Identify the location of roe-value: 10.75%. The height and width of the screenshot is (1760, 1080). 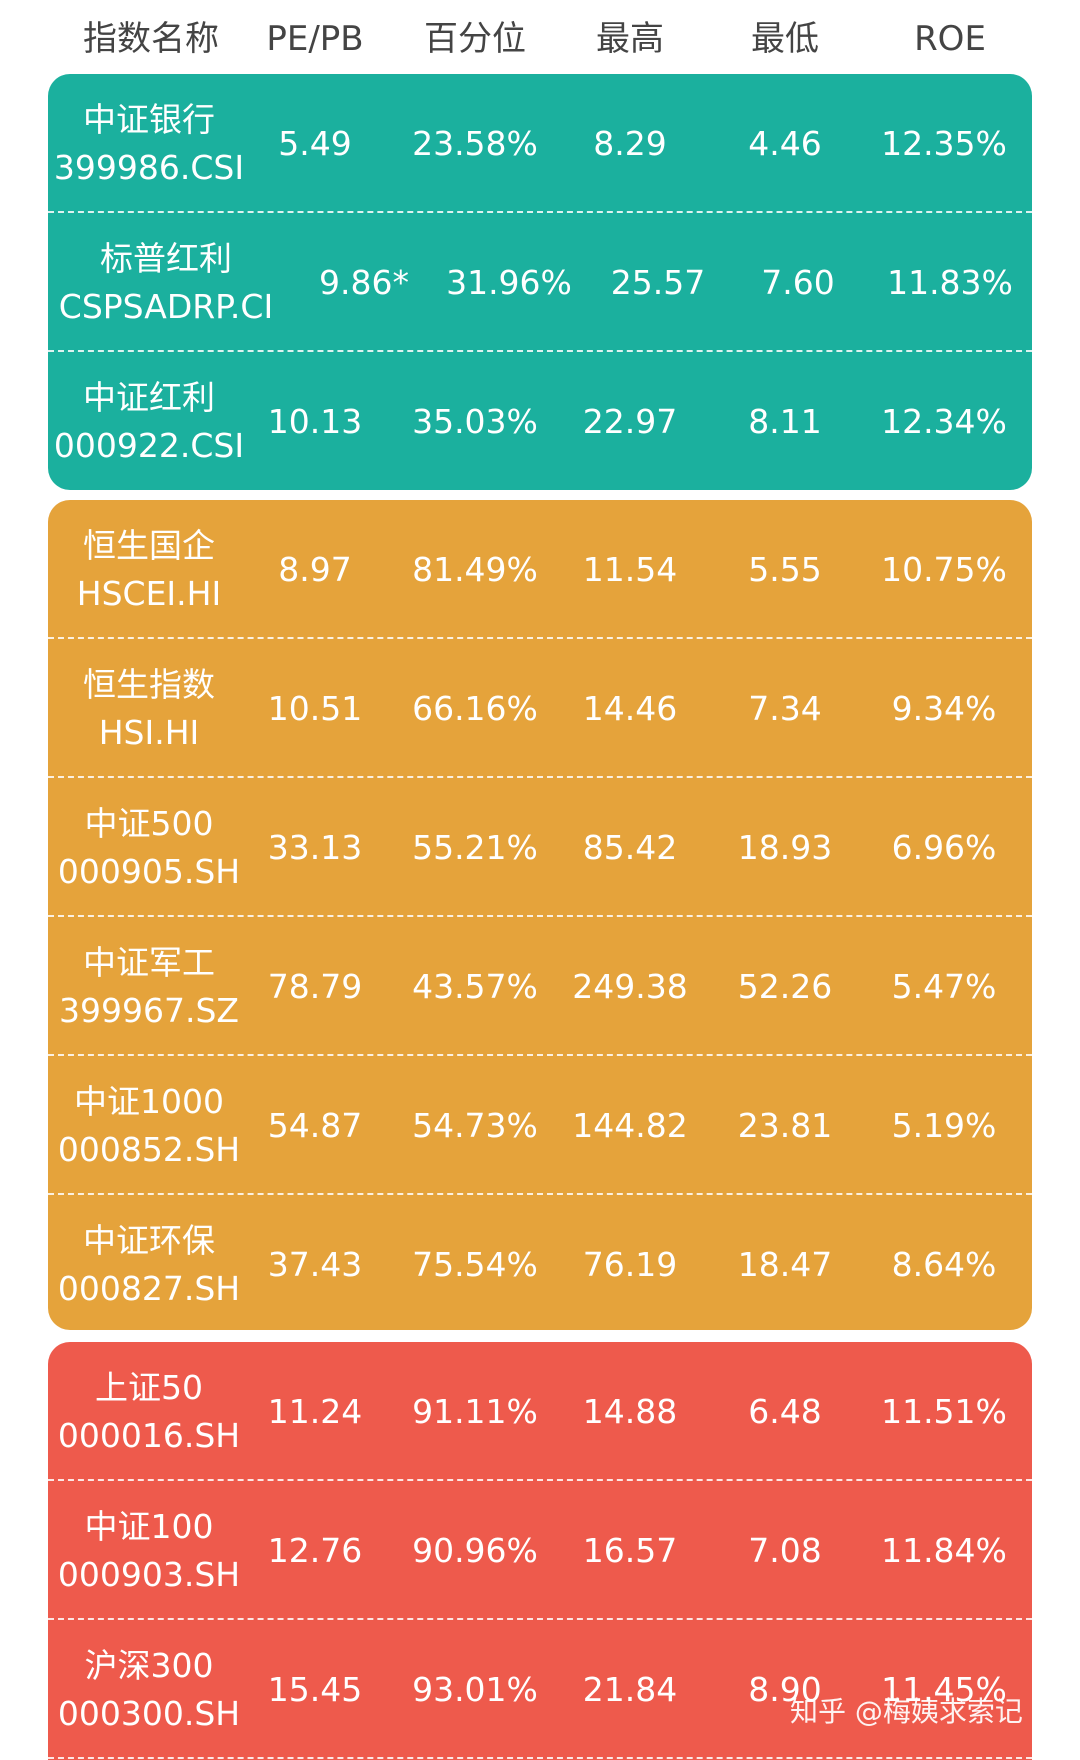
(944, 569).